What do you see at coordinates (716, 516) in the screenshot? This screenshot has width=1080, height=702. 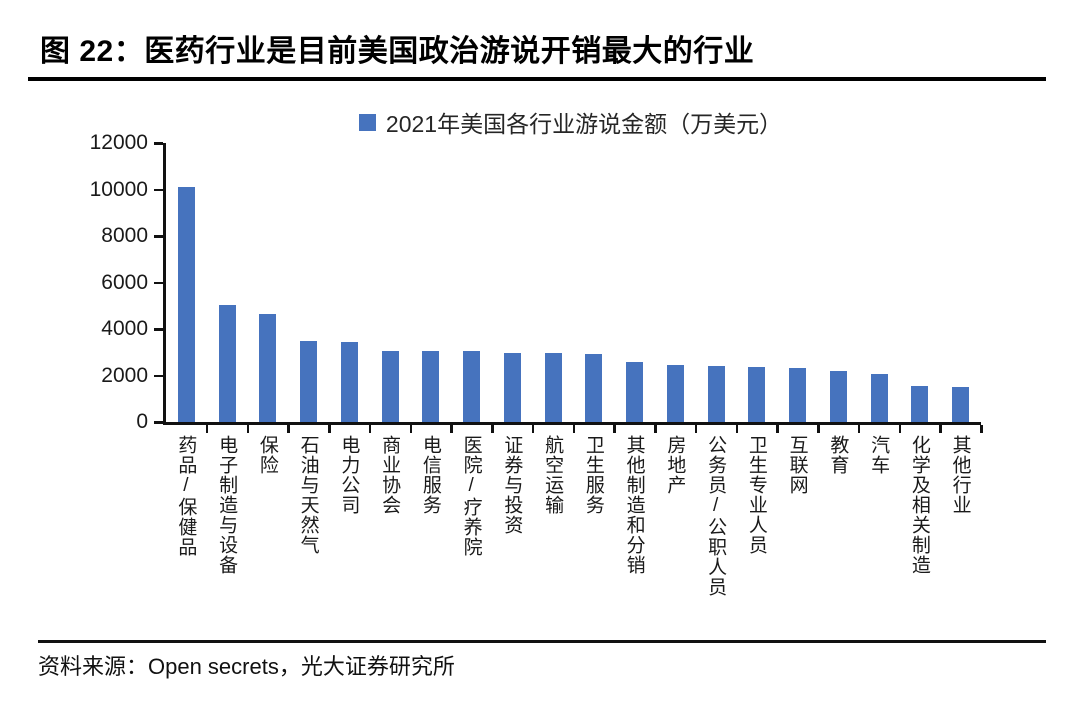 I see `x-category-label: 公务员/公职人员` at bounding box center [716, 516].